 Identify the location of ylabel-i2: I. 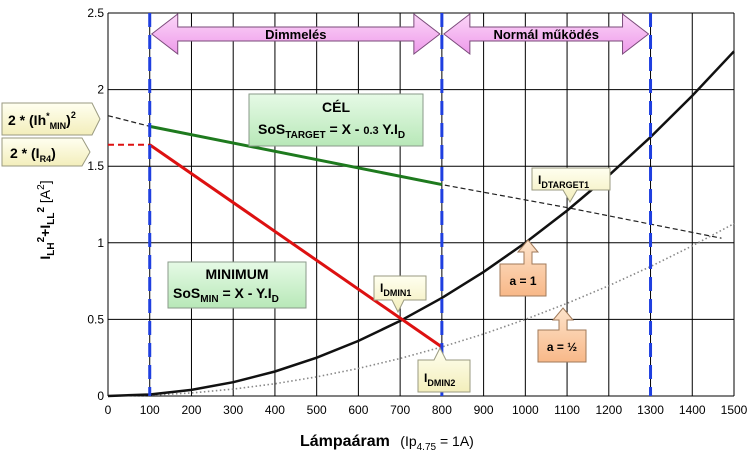
(45, 227).